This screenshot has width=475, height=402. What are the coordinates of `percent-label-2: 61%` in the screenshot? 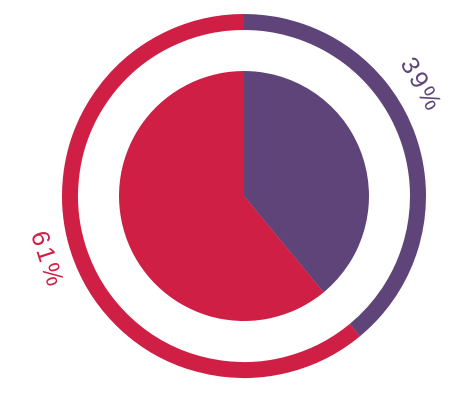 It's located at (47, 259).